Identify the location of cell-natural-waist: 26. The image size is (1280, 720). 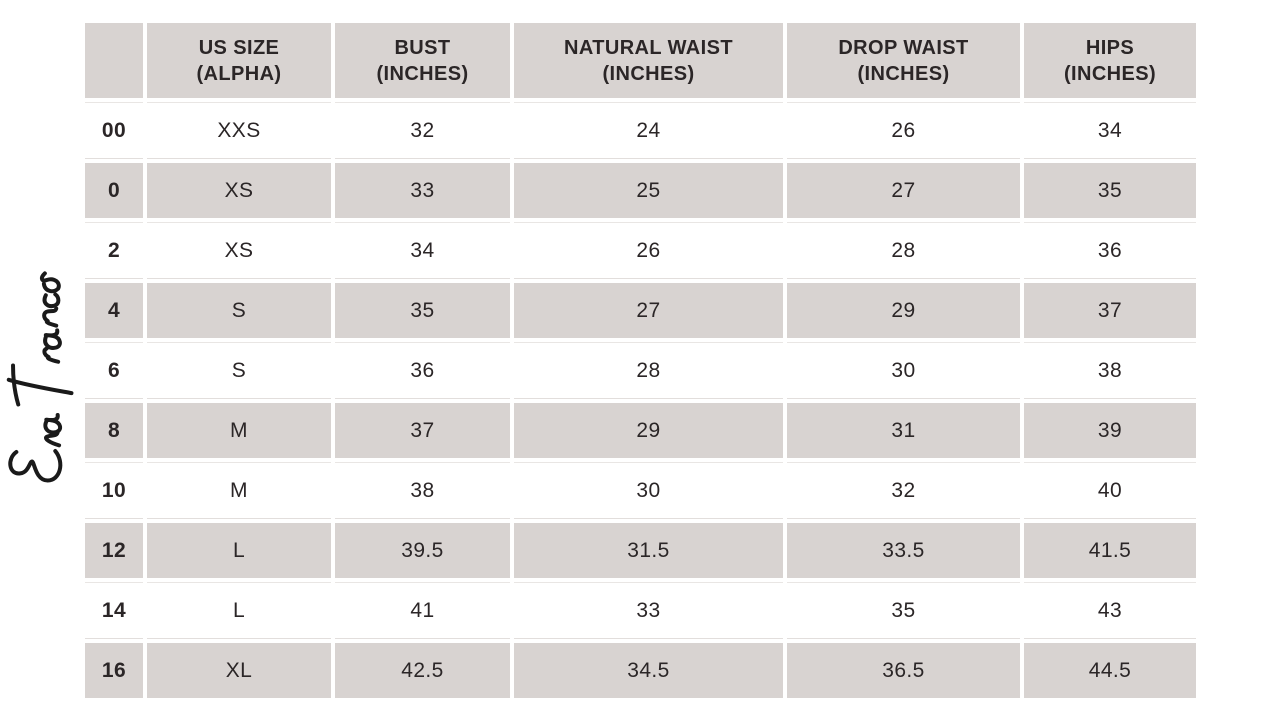
(648, 250).